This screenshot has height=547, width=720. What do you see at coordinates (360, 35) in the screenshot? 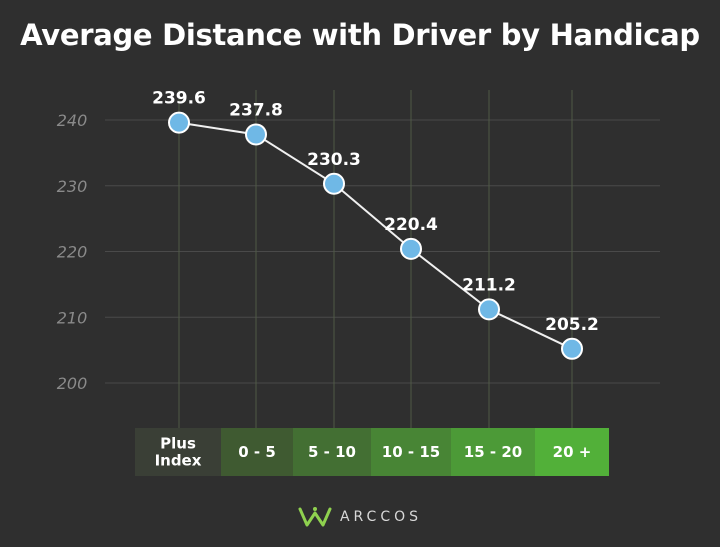
I see `chart-title: Average Distance with Driver by Handicap` at bounding box center [360, 35].